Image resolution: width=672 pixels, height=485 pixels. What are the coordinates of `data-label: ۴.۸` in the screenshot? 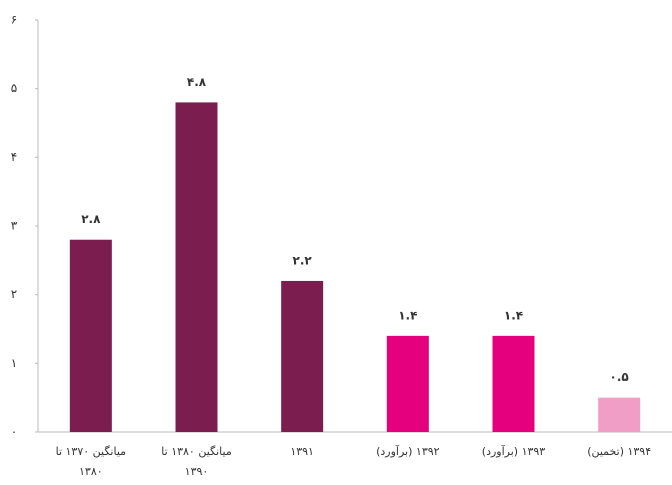 It's located at (197, 82).